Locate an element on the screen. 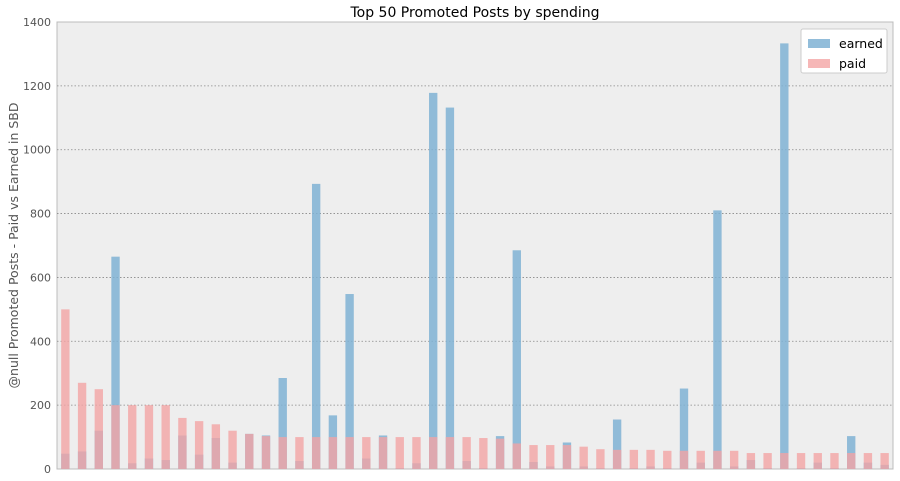  y-tick-label: 400 is located at coordinates (40, 341).